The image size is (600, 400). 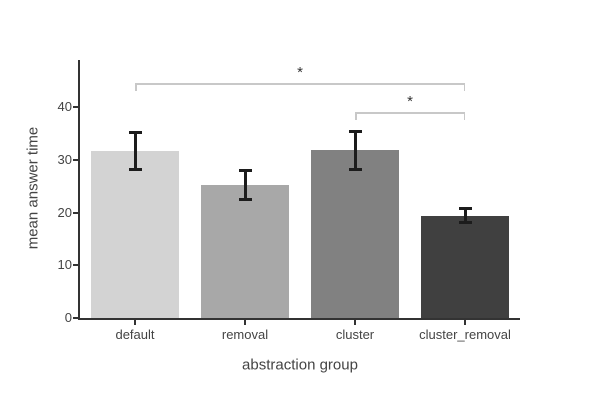 I want to click on bar-default, so click(x=135, y=234).